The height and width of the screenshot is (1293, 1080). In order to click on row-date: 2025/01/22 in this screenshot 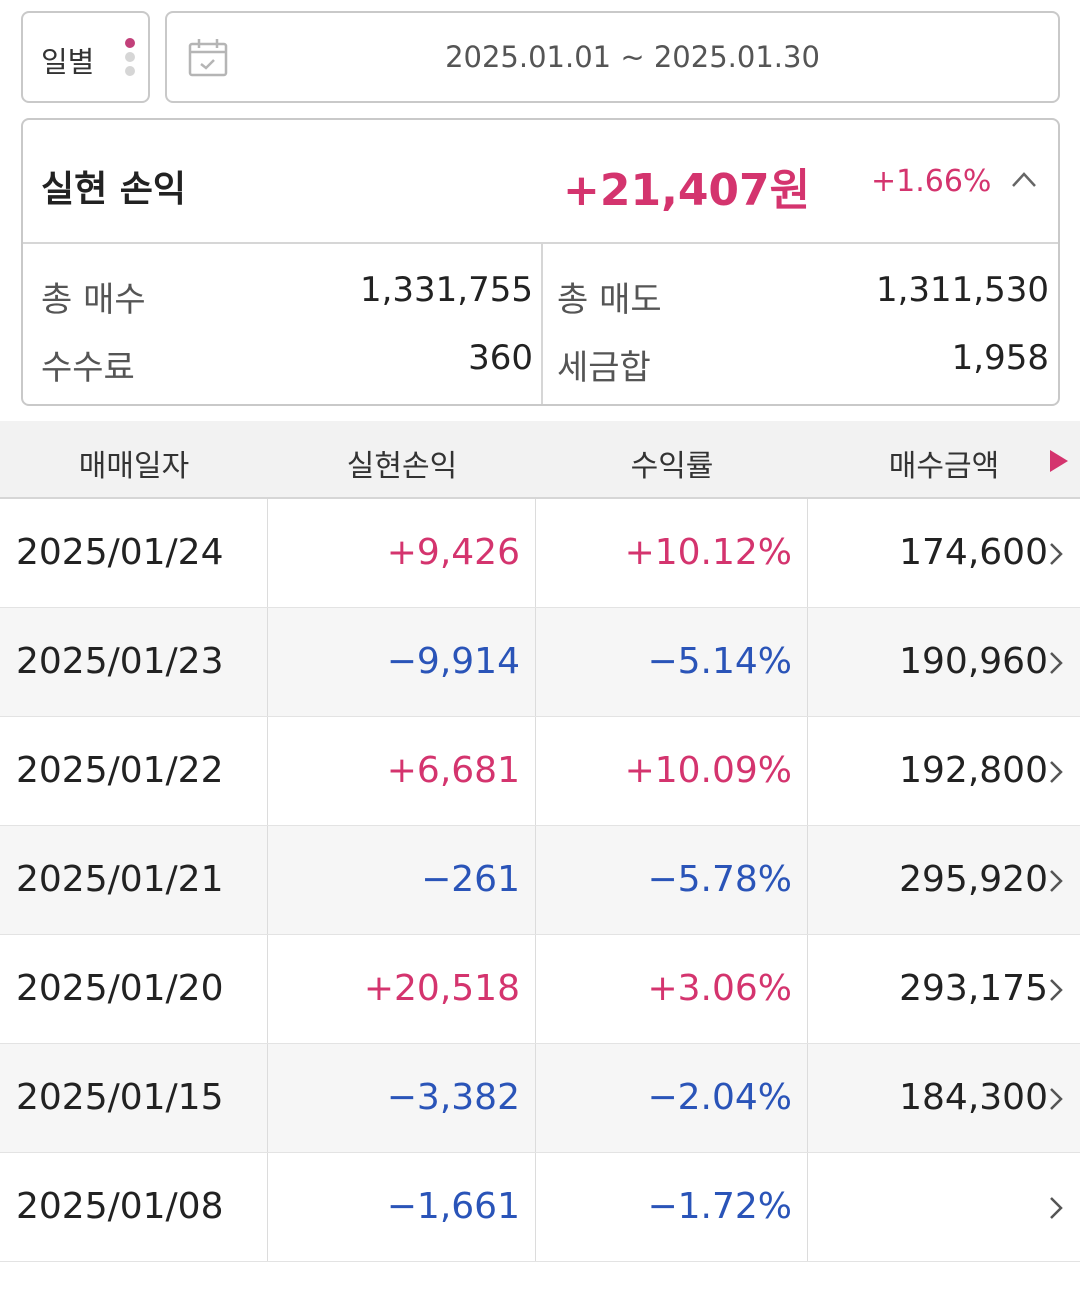, I will do `click(120, 770)`.